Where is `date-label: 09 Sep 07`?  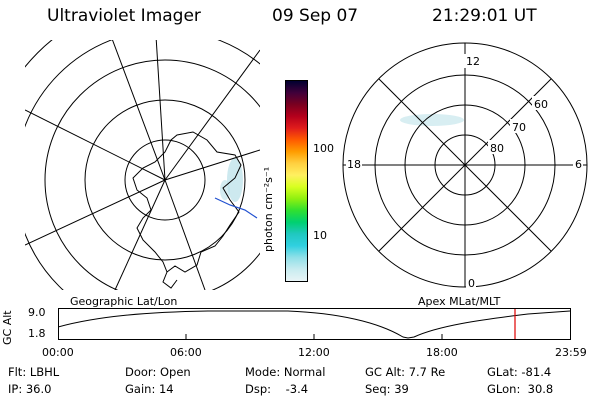 date-label: 09 Sep 07 is located at coordinates (315, 16).